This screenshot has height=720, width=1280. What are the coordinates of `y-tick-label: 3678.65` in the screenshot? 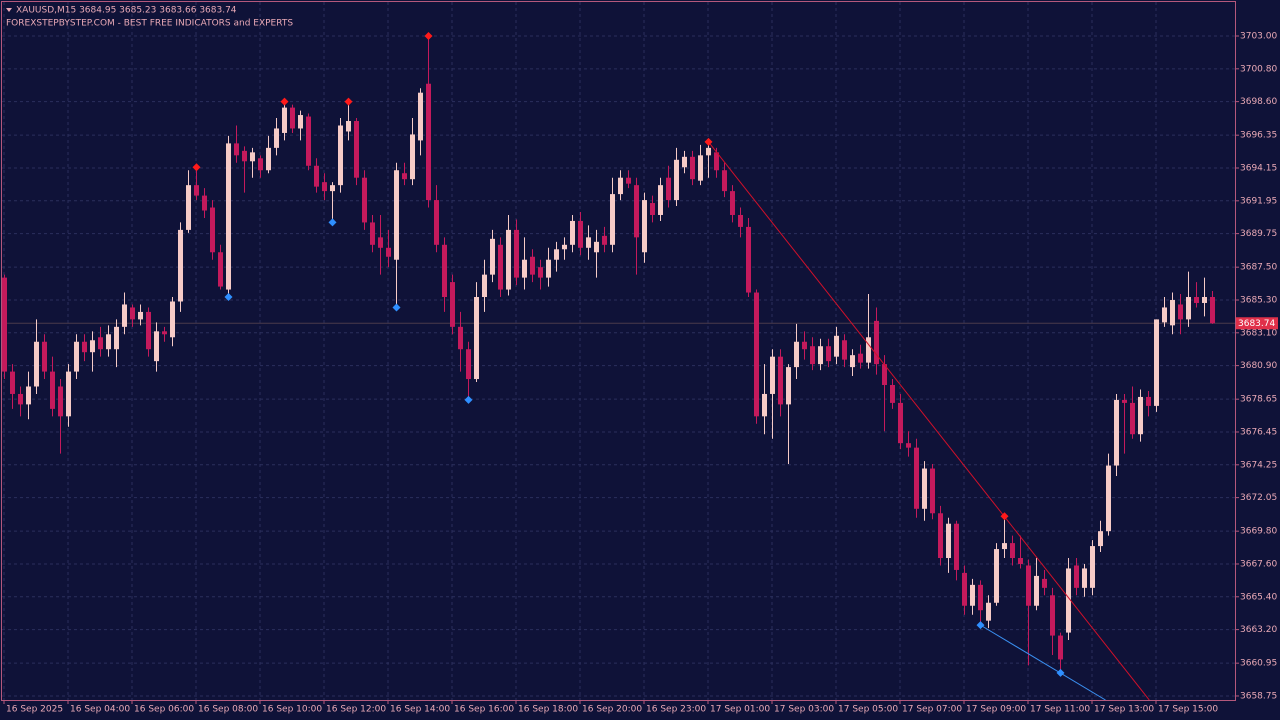 It's located at (1258, 400).